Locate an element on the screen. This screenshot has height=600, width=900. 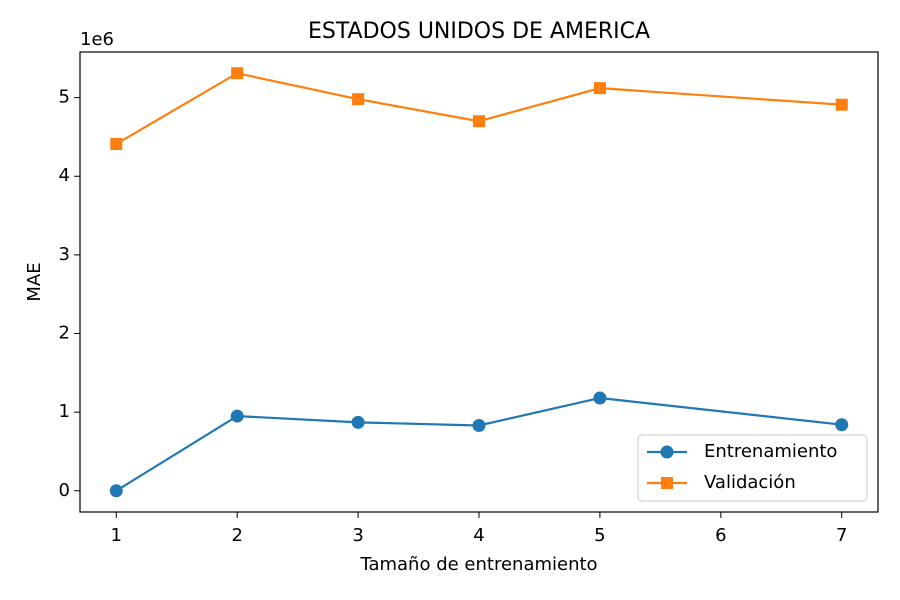
y-offset-label: 1e6 is located at coordinates (97, 39).